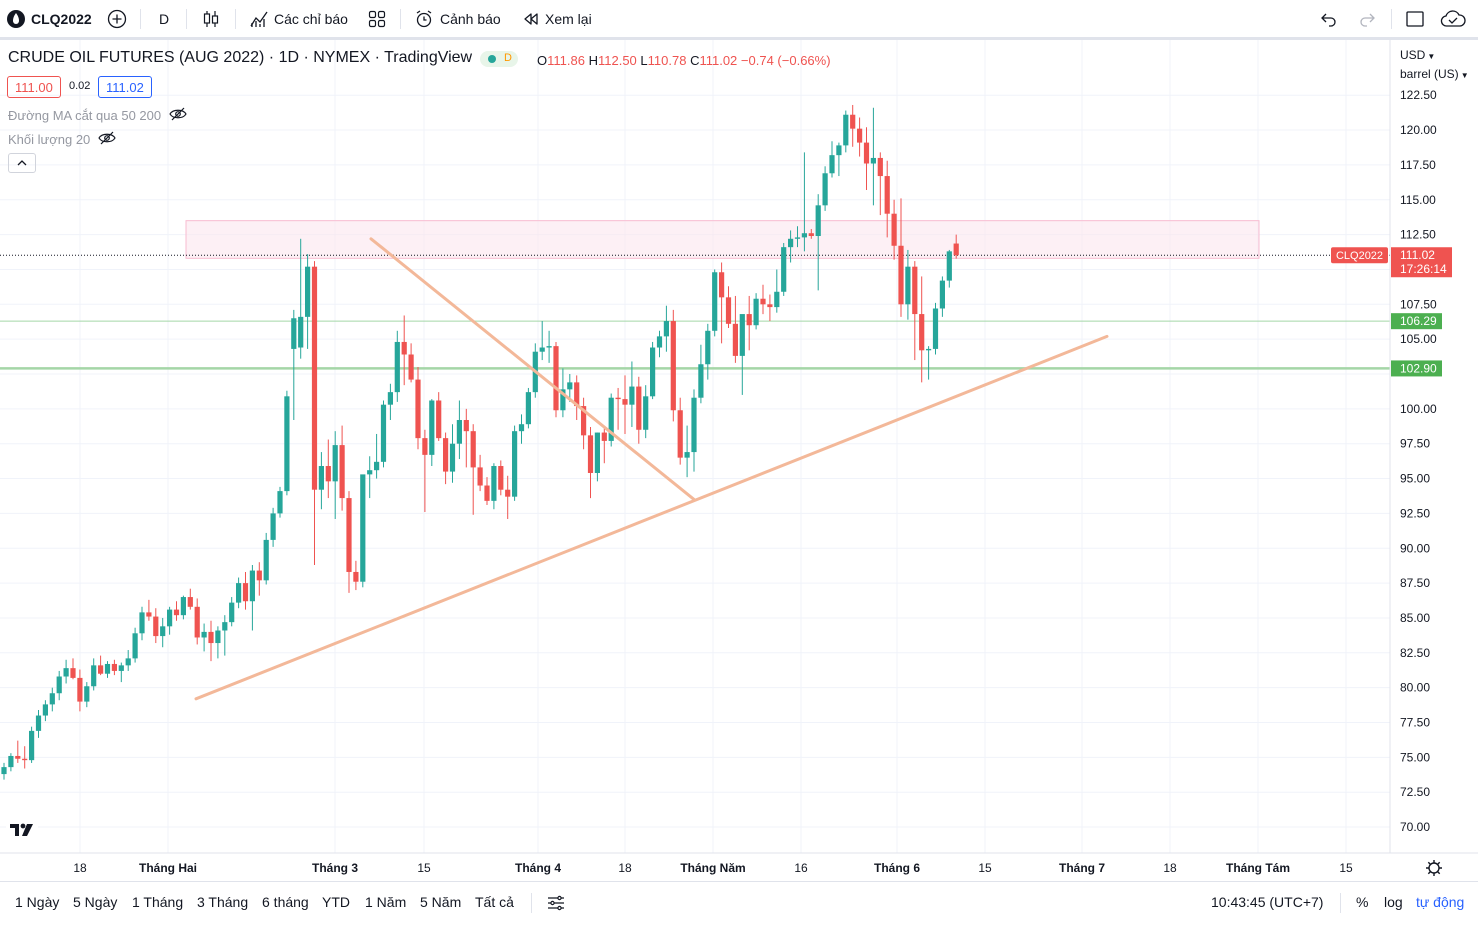 This screenshot has width=1478, height=925. Describe the element at coordinates (377, 19) in the screenshot. I see `templates-button` at that location.